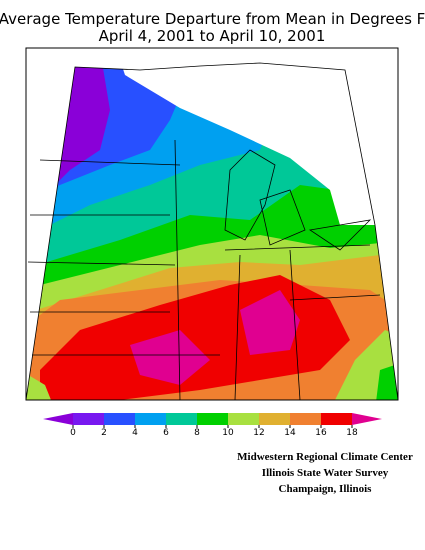 The width and height of the screenshot is (425, 550). Describe the element at coordinates (228, 433) in the screenshot. I see `legend-tick-label: 10` at that location.